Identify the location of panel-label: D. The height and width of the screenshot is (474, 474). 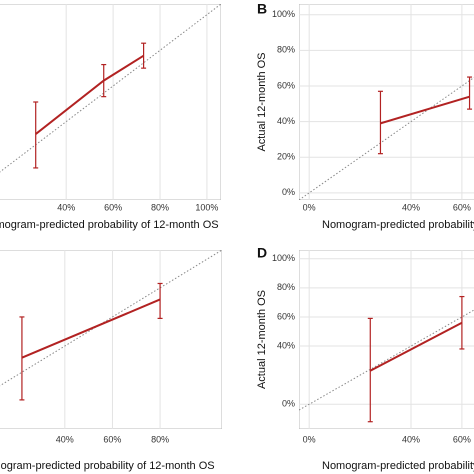
(262, 253).